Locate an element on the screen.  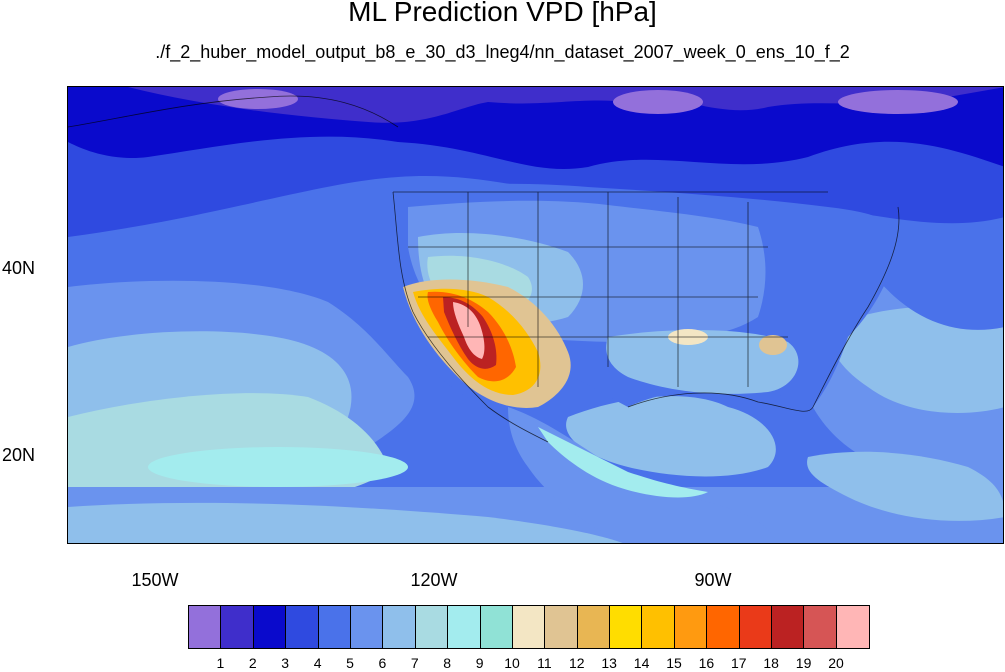
colorbar-label: 10 is located at coordinates (512, 663).